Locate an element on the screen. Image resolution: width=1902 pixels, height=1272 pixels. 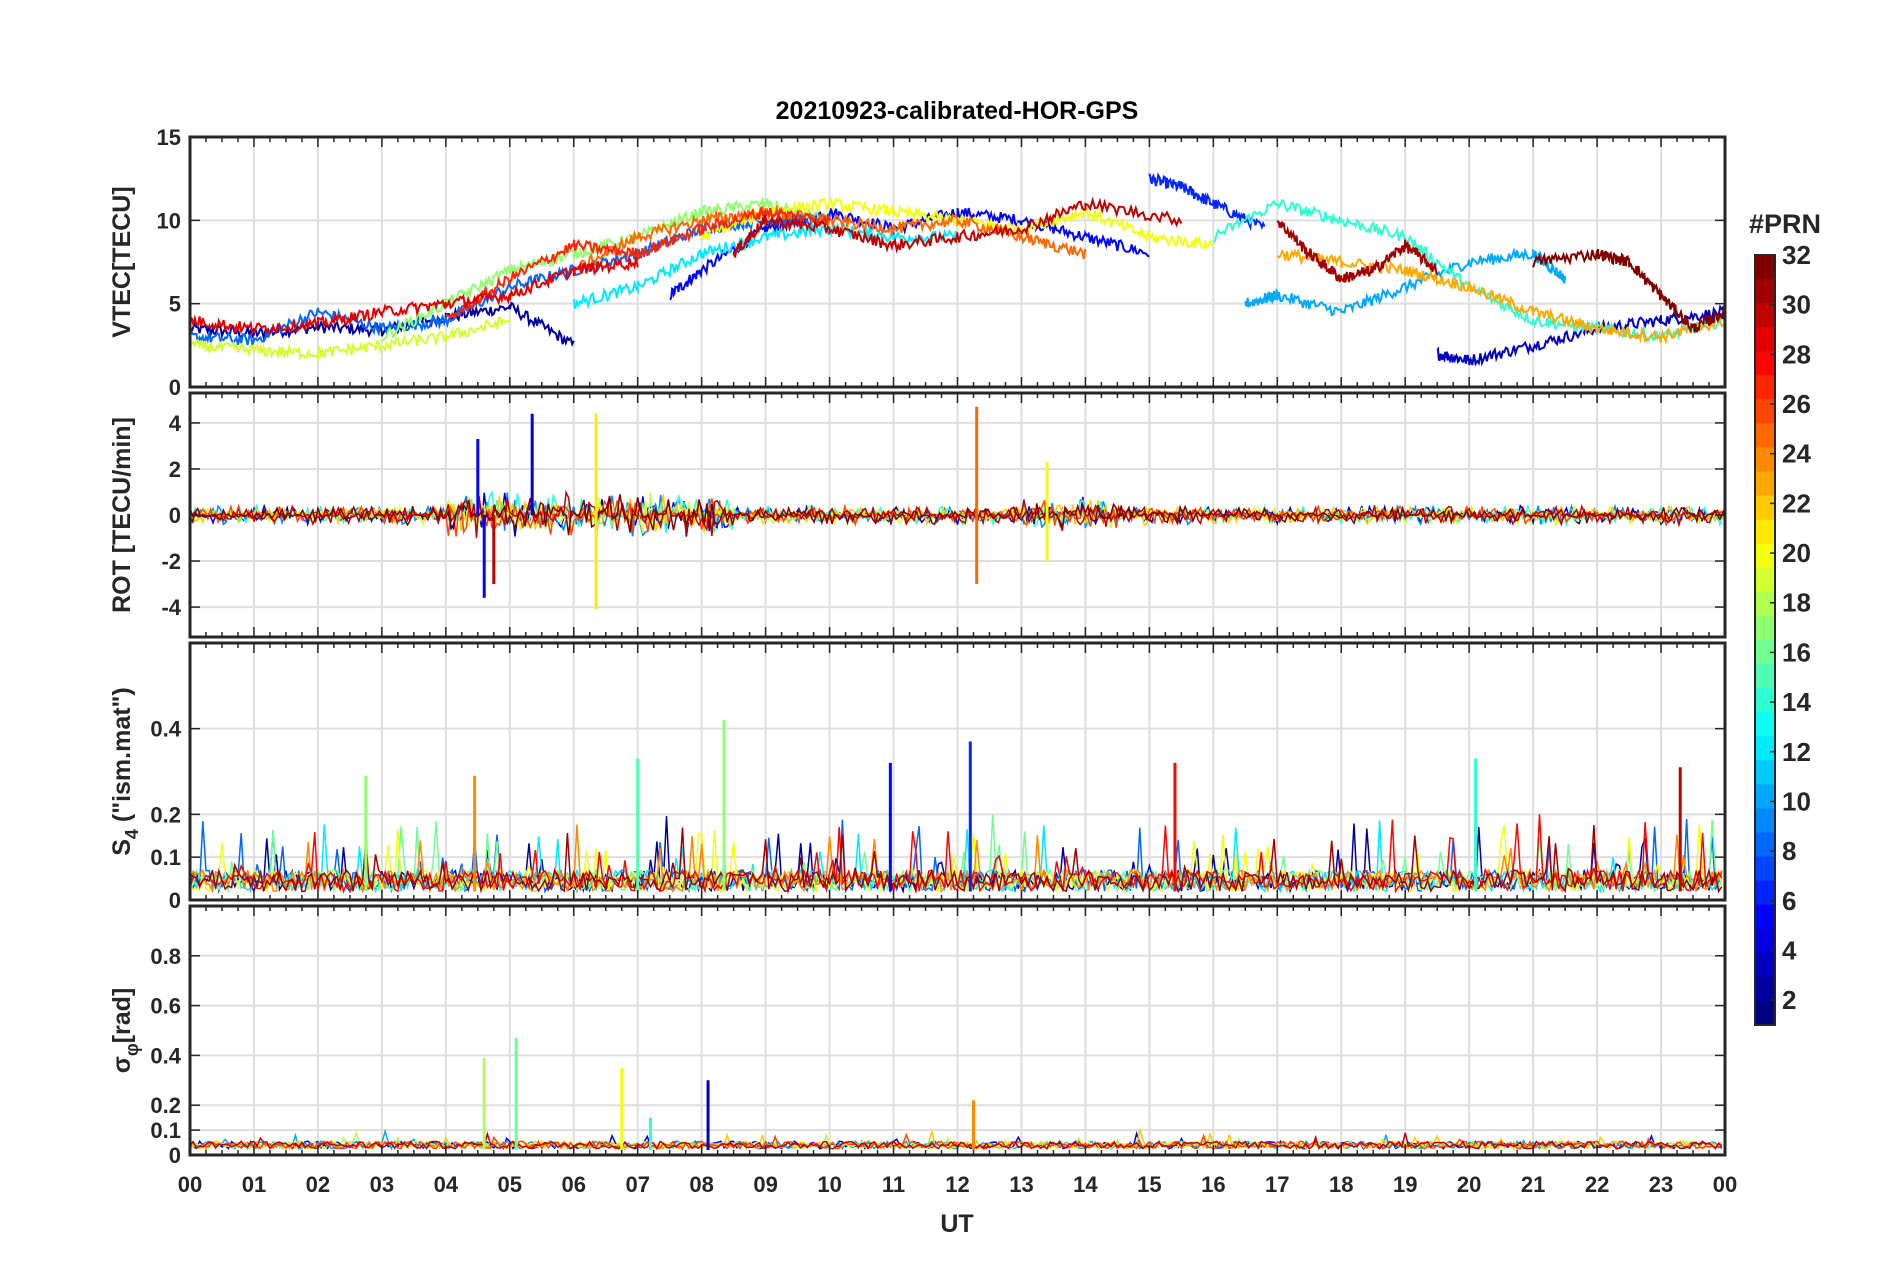
colorbar-tick-label: 26 is located at coordinates (1796, 404).